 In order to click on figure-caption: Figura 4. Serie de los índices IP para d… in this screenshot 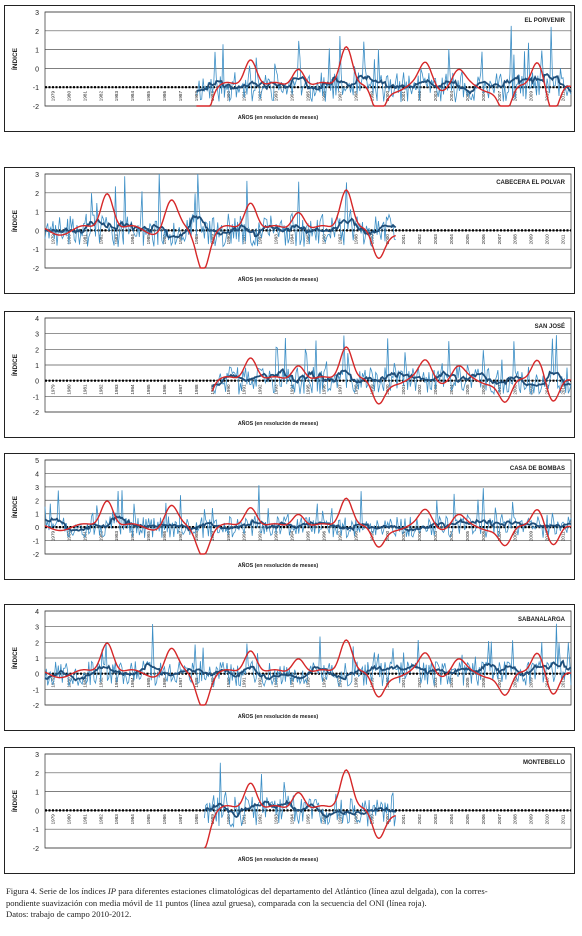, I will do `click(291, 903)`.